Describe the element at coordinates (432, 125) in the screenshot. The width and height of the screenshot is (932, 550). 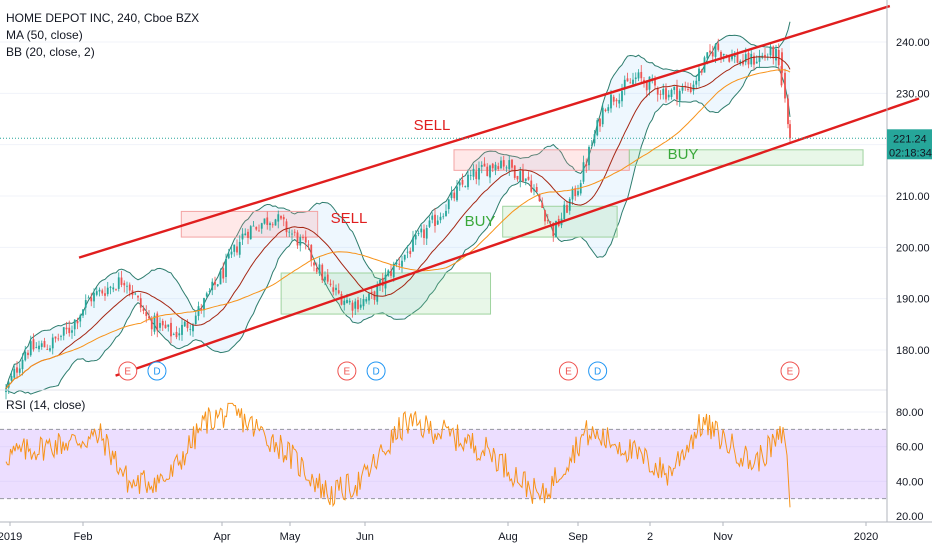
I see `zone-label-sell: SELL` at that location.